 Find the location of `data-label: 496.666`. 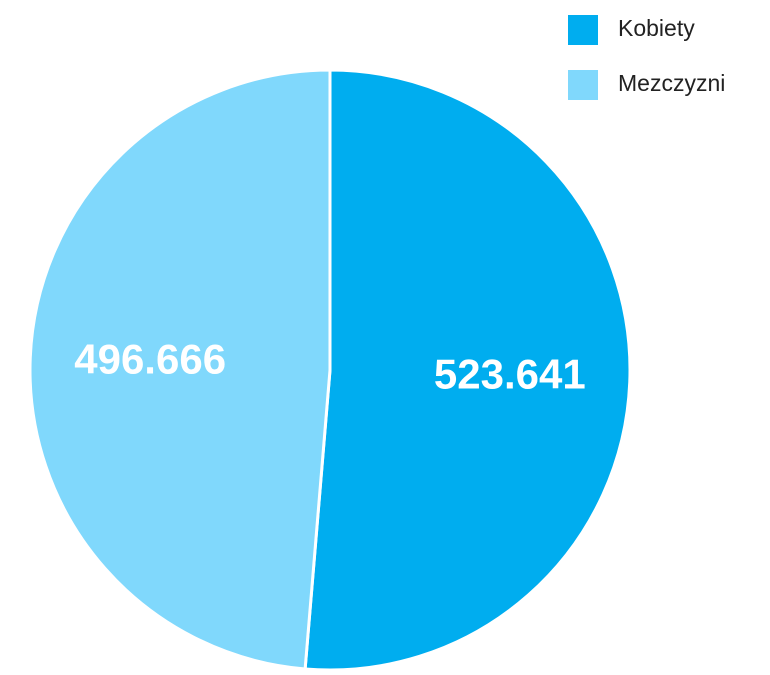

data-label: 496.666 is located at coordinates (150, 359).